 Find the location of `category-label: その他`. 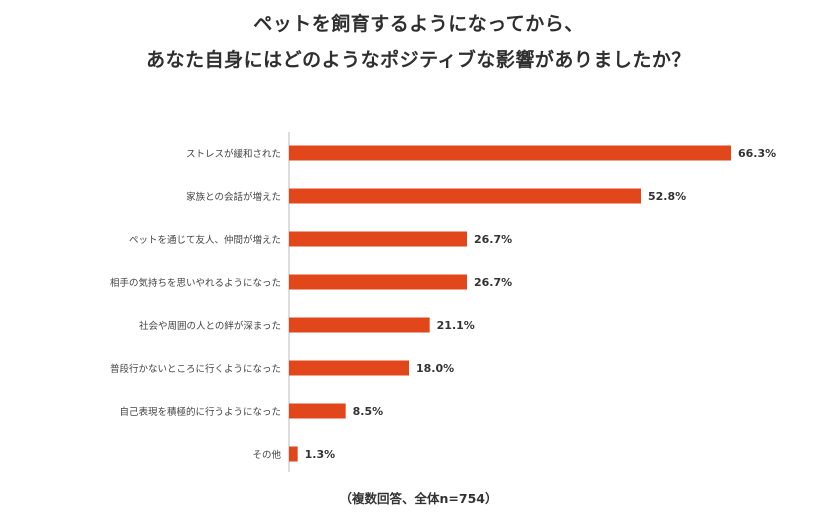

category-label: その他 is located at coordinates (266, 455).